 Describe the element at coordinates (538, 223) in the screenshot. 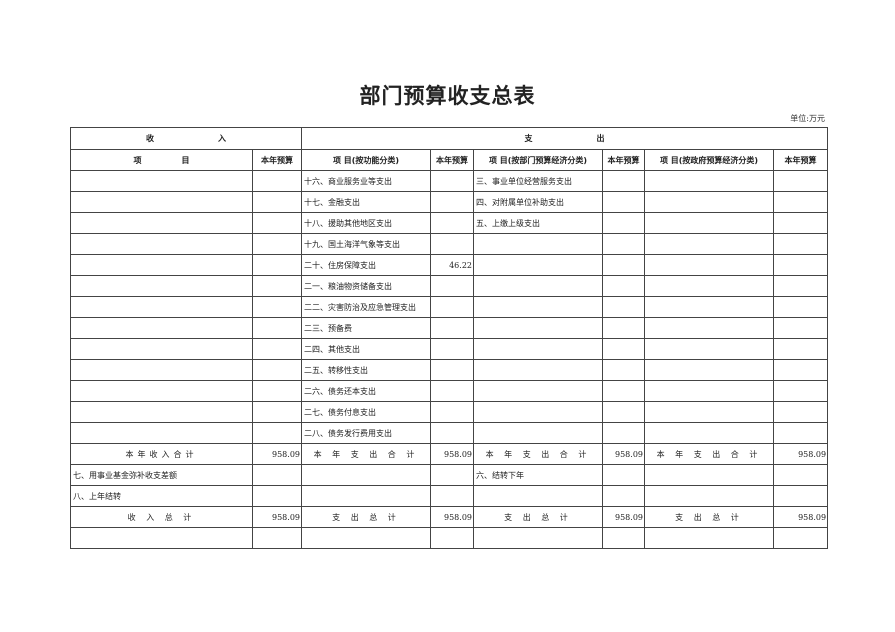

I see `item-cell: 五、上缴上级支出` at that location.